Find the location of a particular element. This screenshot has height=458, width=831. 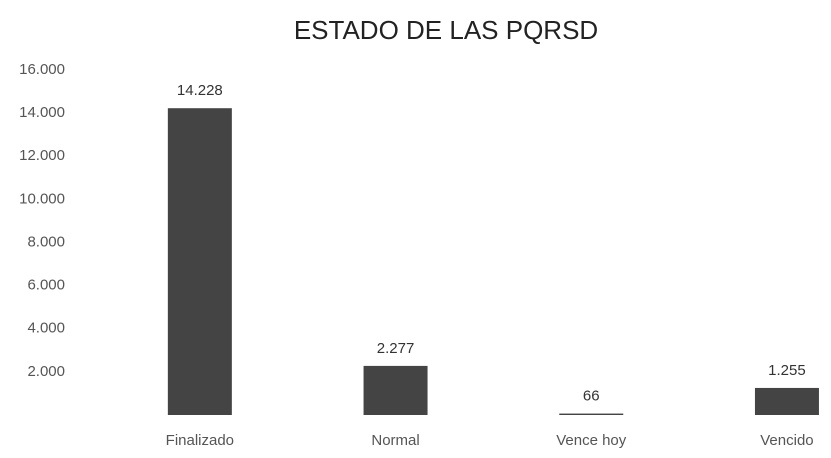

x-tick-label: Vencido is located at coordinates (786, 440).